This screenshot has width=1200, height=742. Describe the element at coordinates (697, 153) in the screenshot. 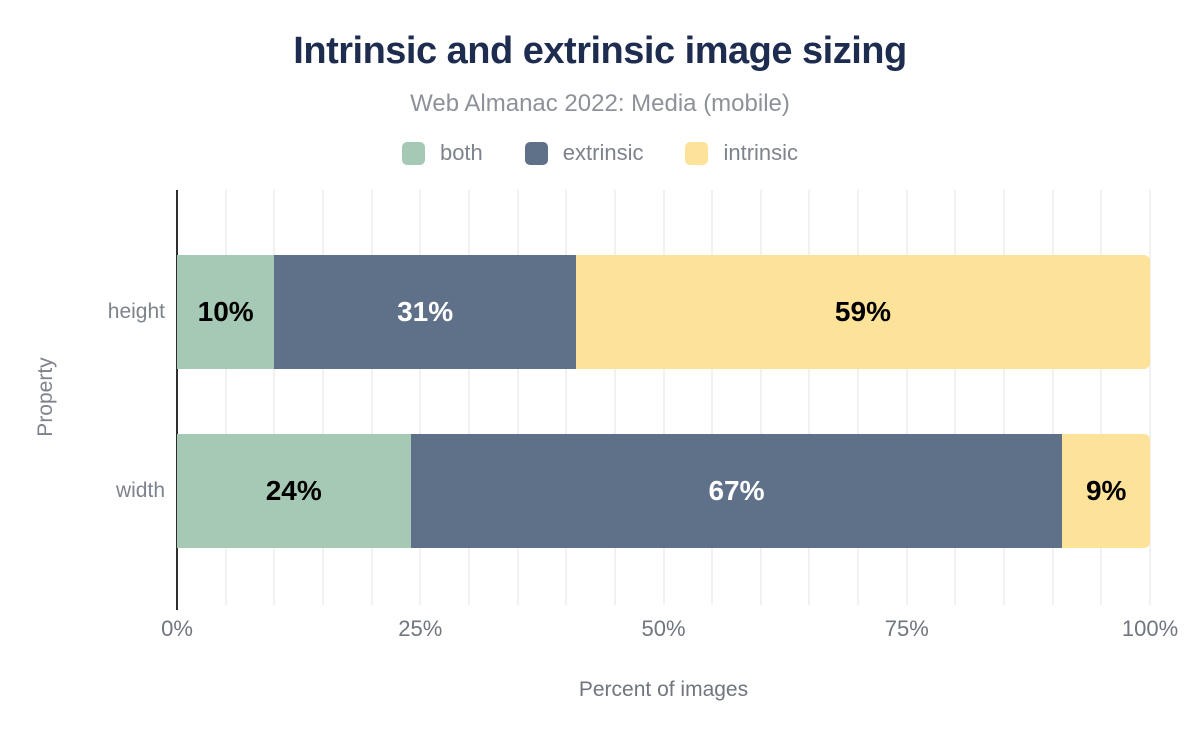

I see `legend-swatch-intrinsic` at that location.